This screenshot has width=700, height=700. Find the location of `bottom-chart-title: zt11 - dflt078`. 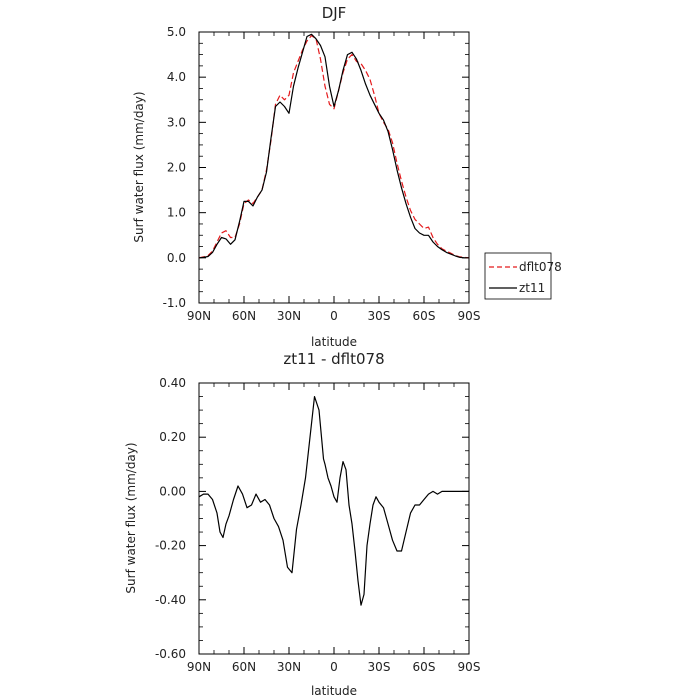

bottom-chart-title: zt11 - dflt078 is located at coordinates (333, 359).